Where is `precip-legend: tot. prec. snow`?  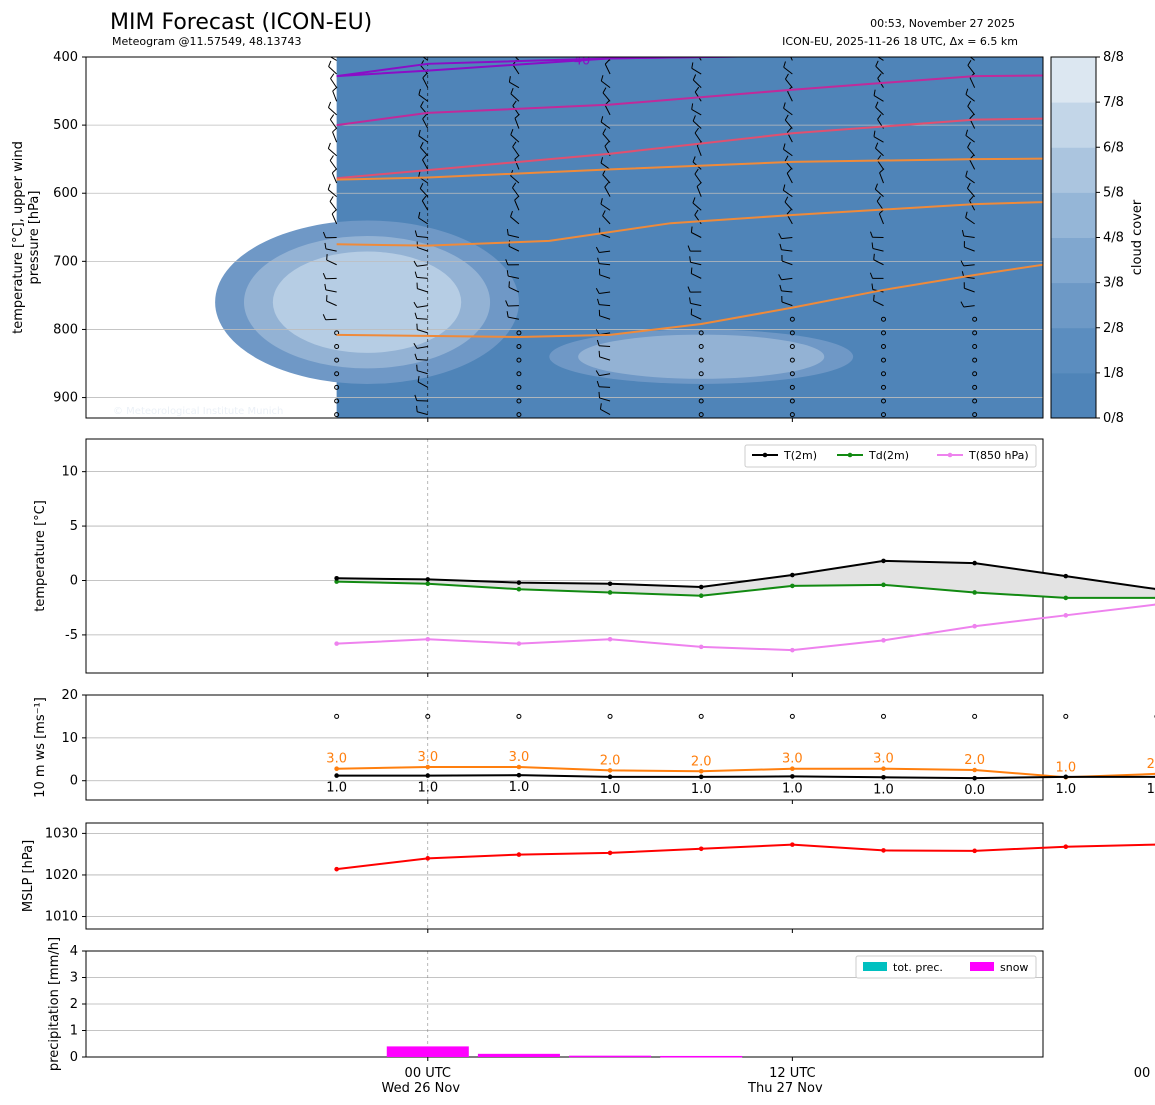
precip-legend: tot. prec. snow is located at coordinates (946, 967).